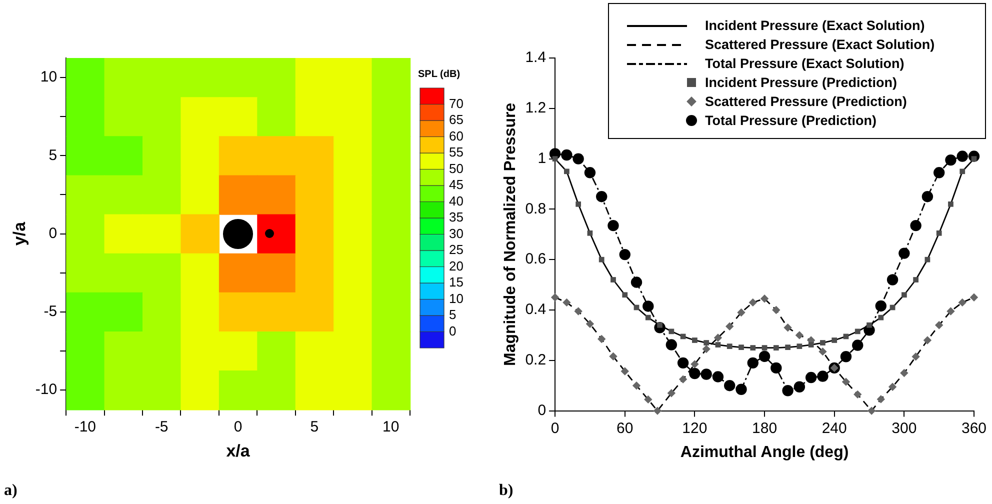 This screenshot has height=504, width=992. Describe the element at coordinates (815, 25) in the screenshot. I see `legend-label: Incident Pressure (Exact Solution)` at that location.